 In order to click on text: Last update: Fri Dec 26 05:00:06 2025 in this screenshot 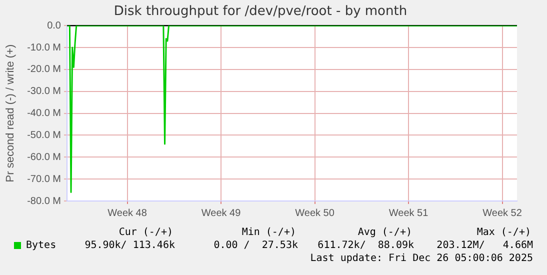, I will do `click(421, 258)`.